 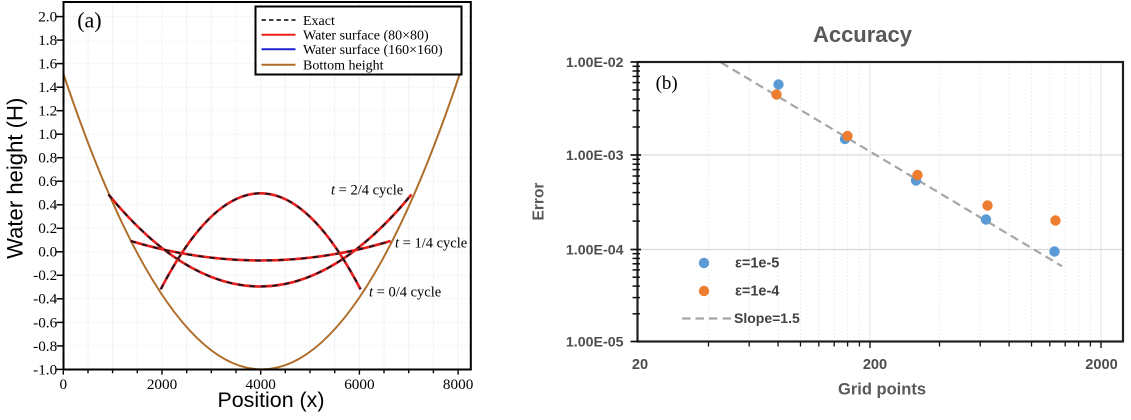 What do you see at coordinates (595, 63) in the screenshot?
I see `svg-text: 1.00E-02` at bounding box center [595, 63].